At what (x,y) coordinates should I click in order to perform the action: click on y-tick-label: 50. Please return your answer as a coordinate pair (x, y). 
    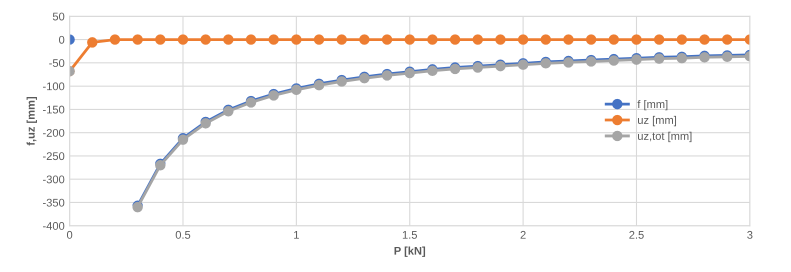
    Looking at the image, I should click on (58, 16).